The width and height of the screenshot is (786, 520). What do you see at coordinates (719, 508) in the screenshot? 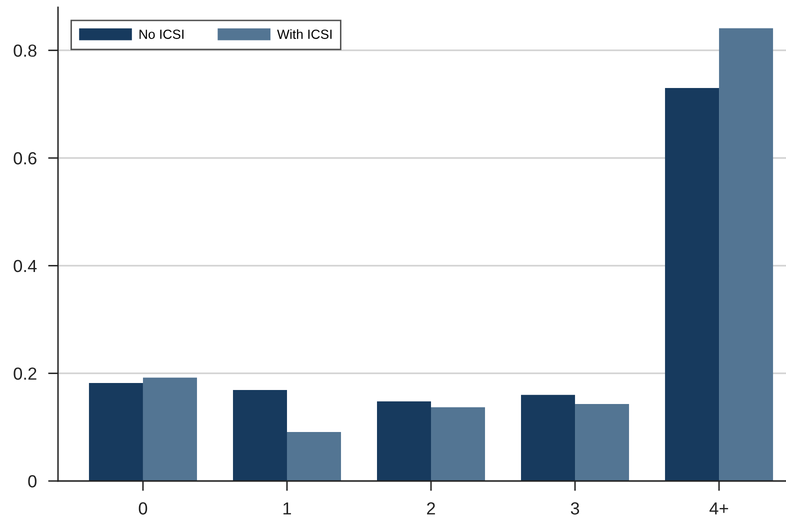
I see `x-tick-label: 4+` at bounding box center [719, 508].